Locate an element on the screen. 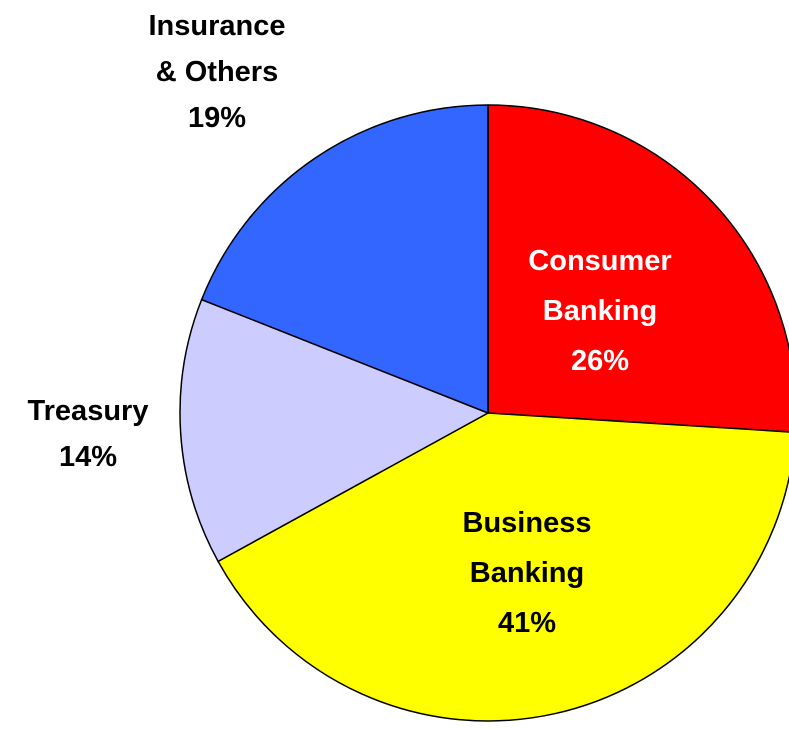  slice-value-label: 14% is located at coordinates (88, 457).